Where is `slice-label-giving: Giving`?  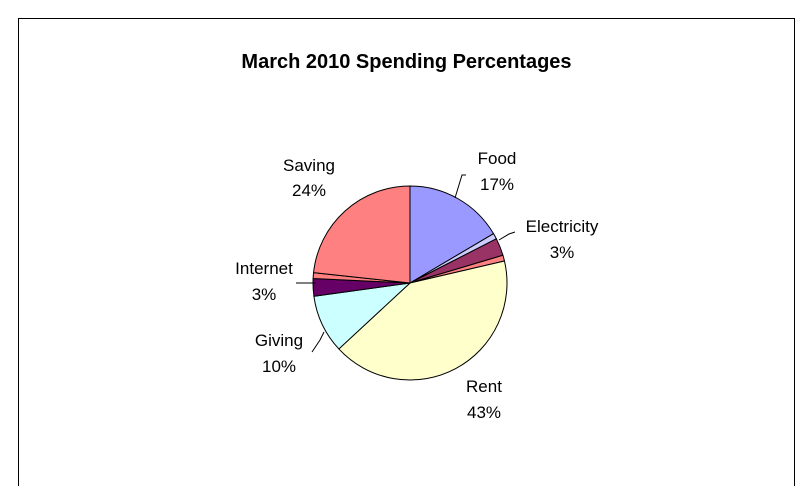 slice-label-giving: Giving is located at coordinates (279, 340).